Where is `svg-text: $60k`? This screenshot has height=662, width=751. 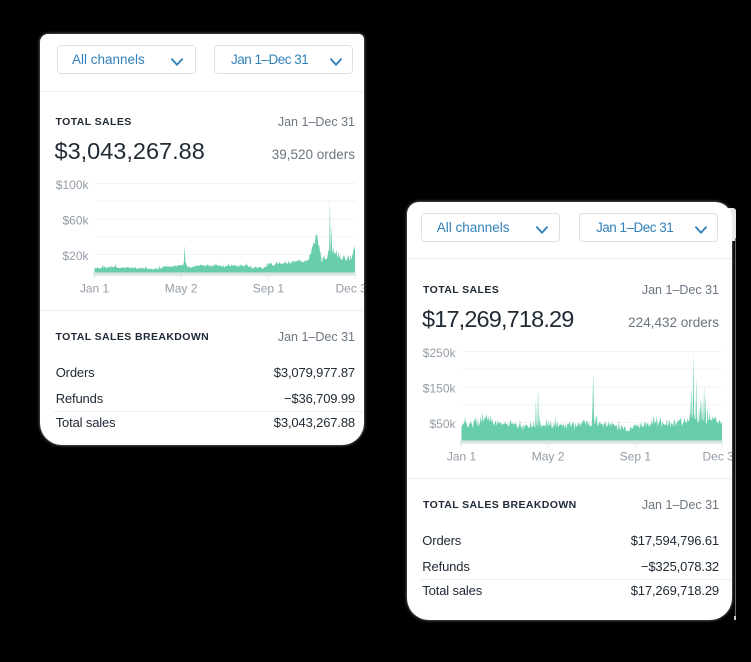
svg-text: $60k is located at coordinates (75, 220).